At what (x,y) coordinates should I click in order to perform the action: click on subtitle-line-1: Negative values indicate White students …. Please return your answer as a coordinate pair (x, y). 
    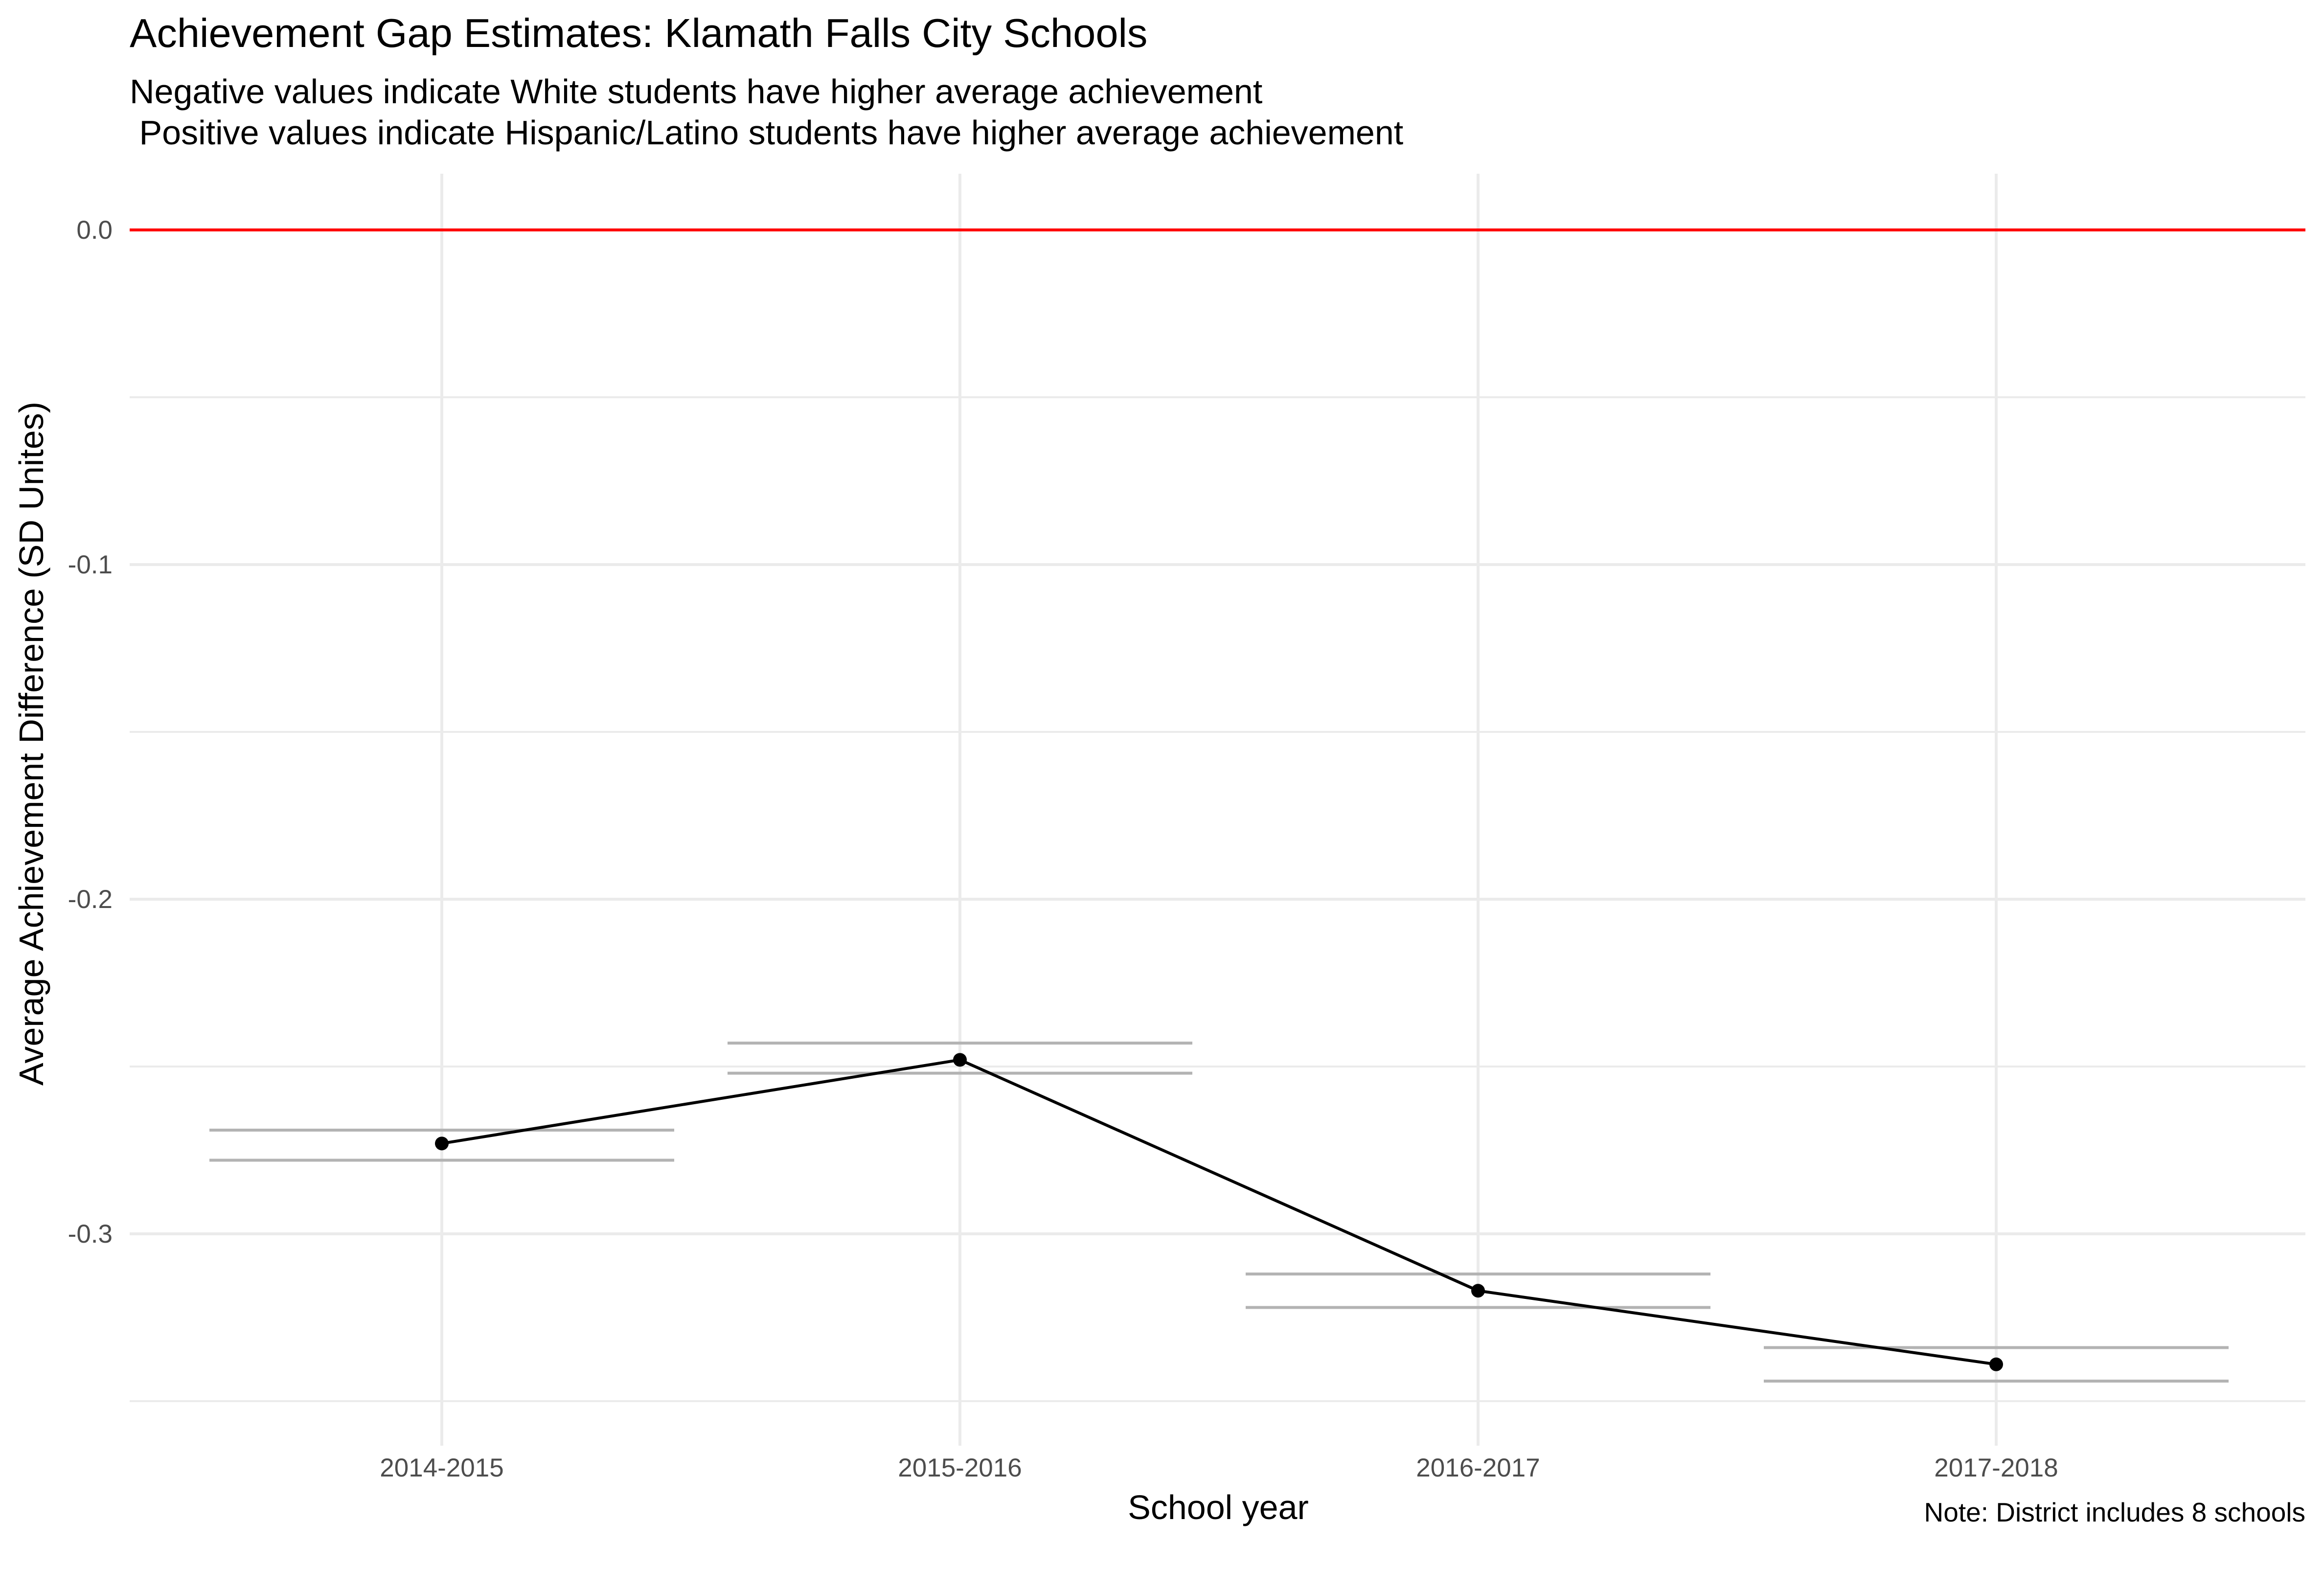
    Looking at the image, I should click on (697, 92).